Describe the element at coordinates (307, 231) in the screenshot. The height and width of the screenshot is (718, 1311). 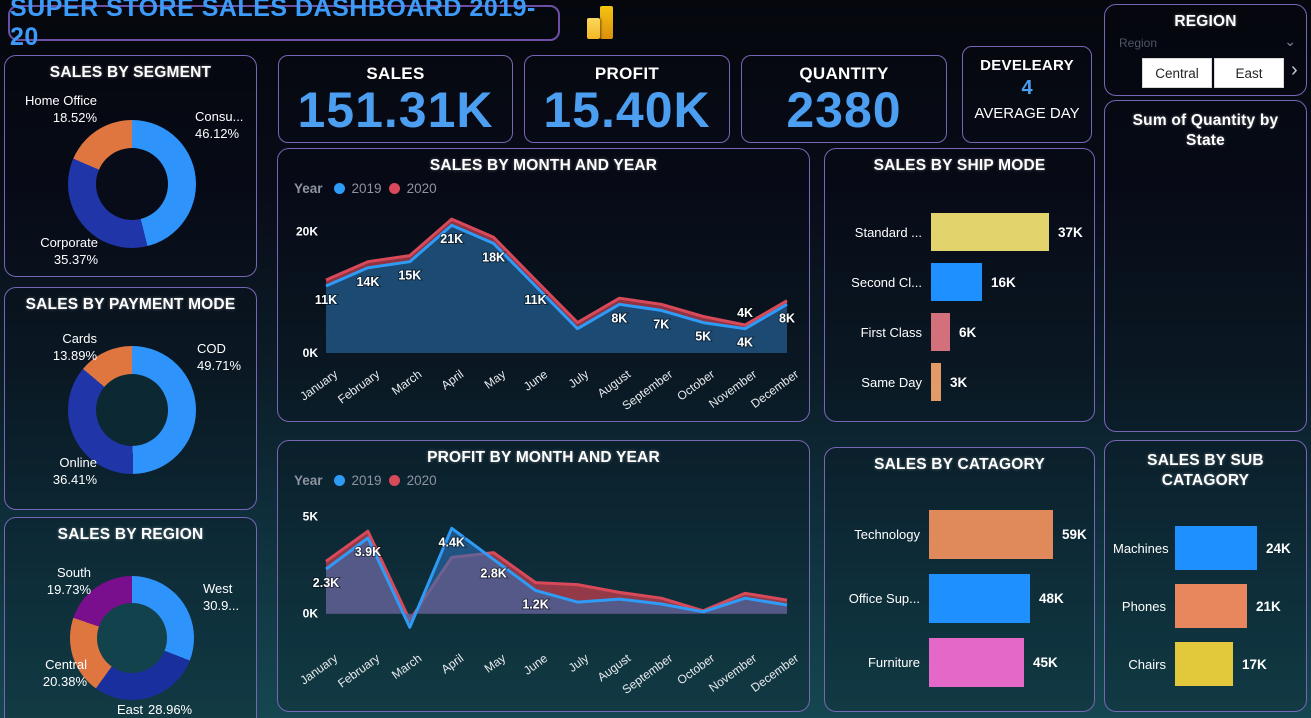
I see `svg-text: 20K` at that location.